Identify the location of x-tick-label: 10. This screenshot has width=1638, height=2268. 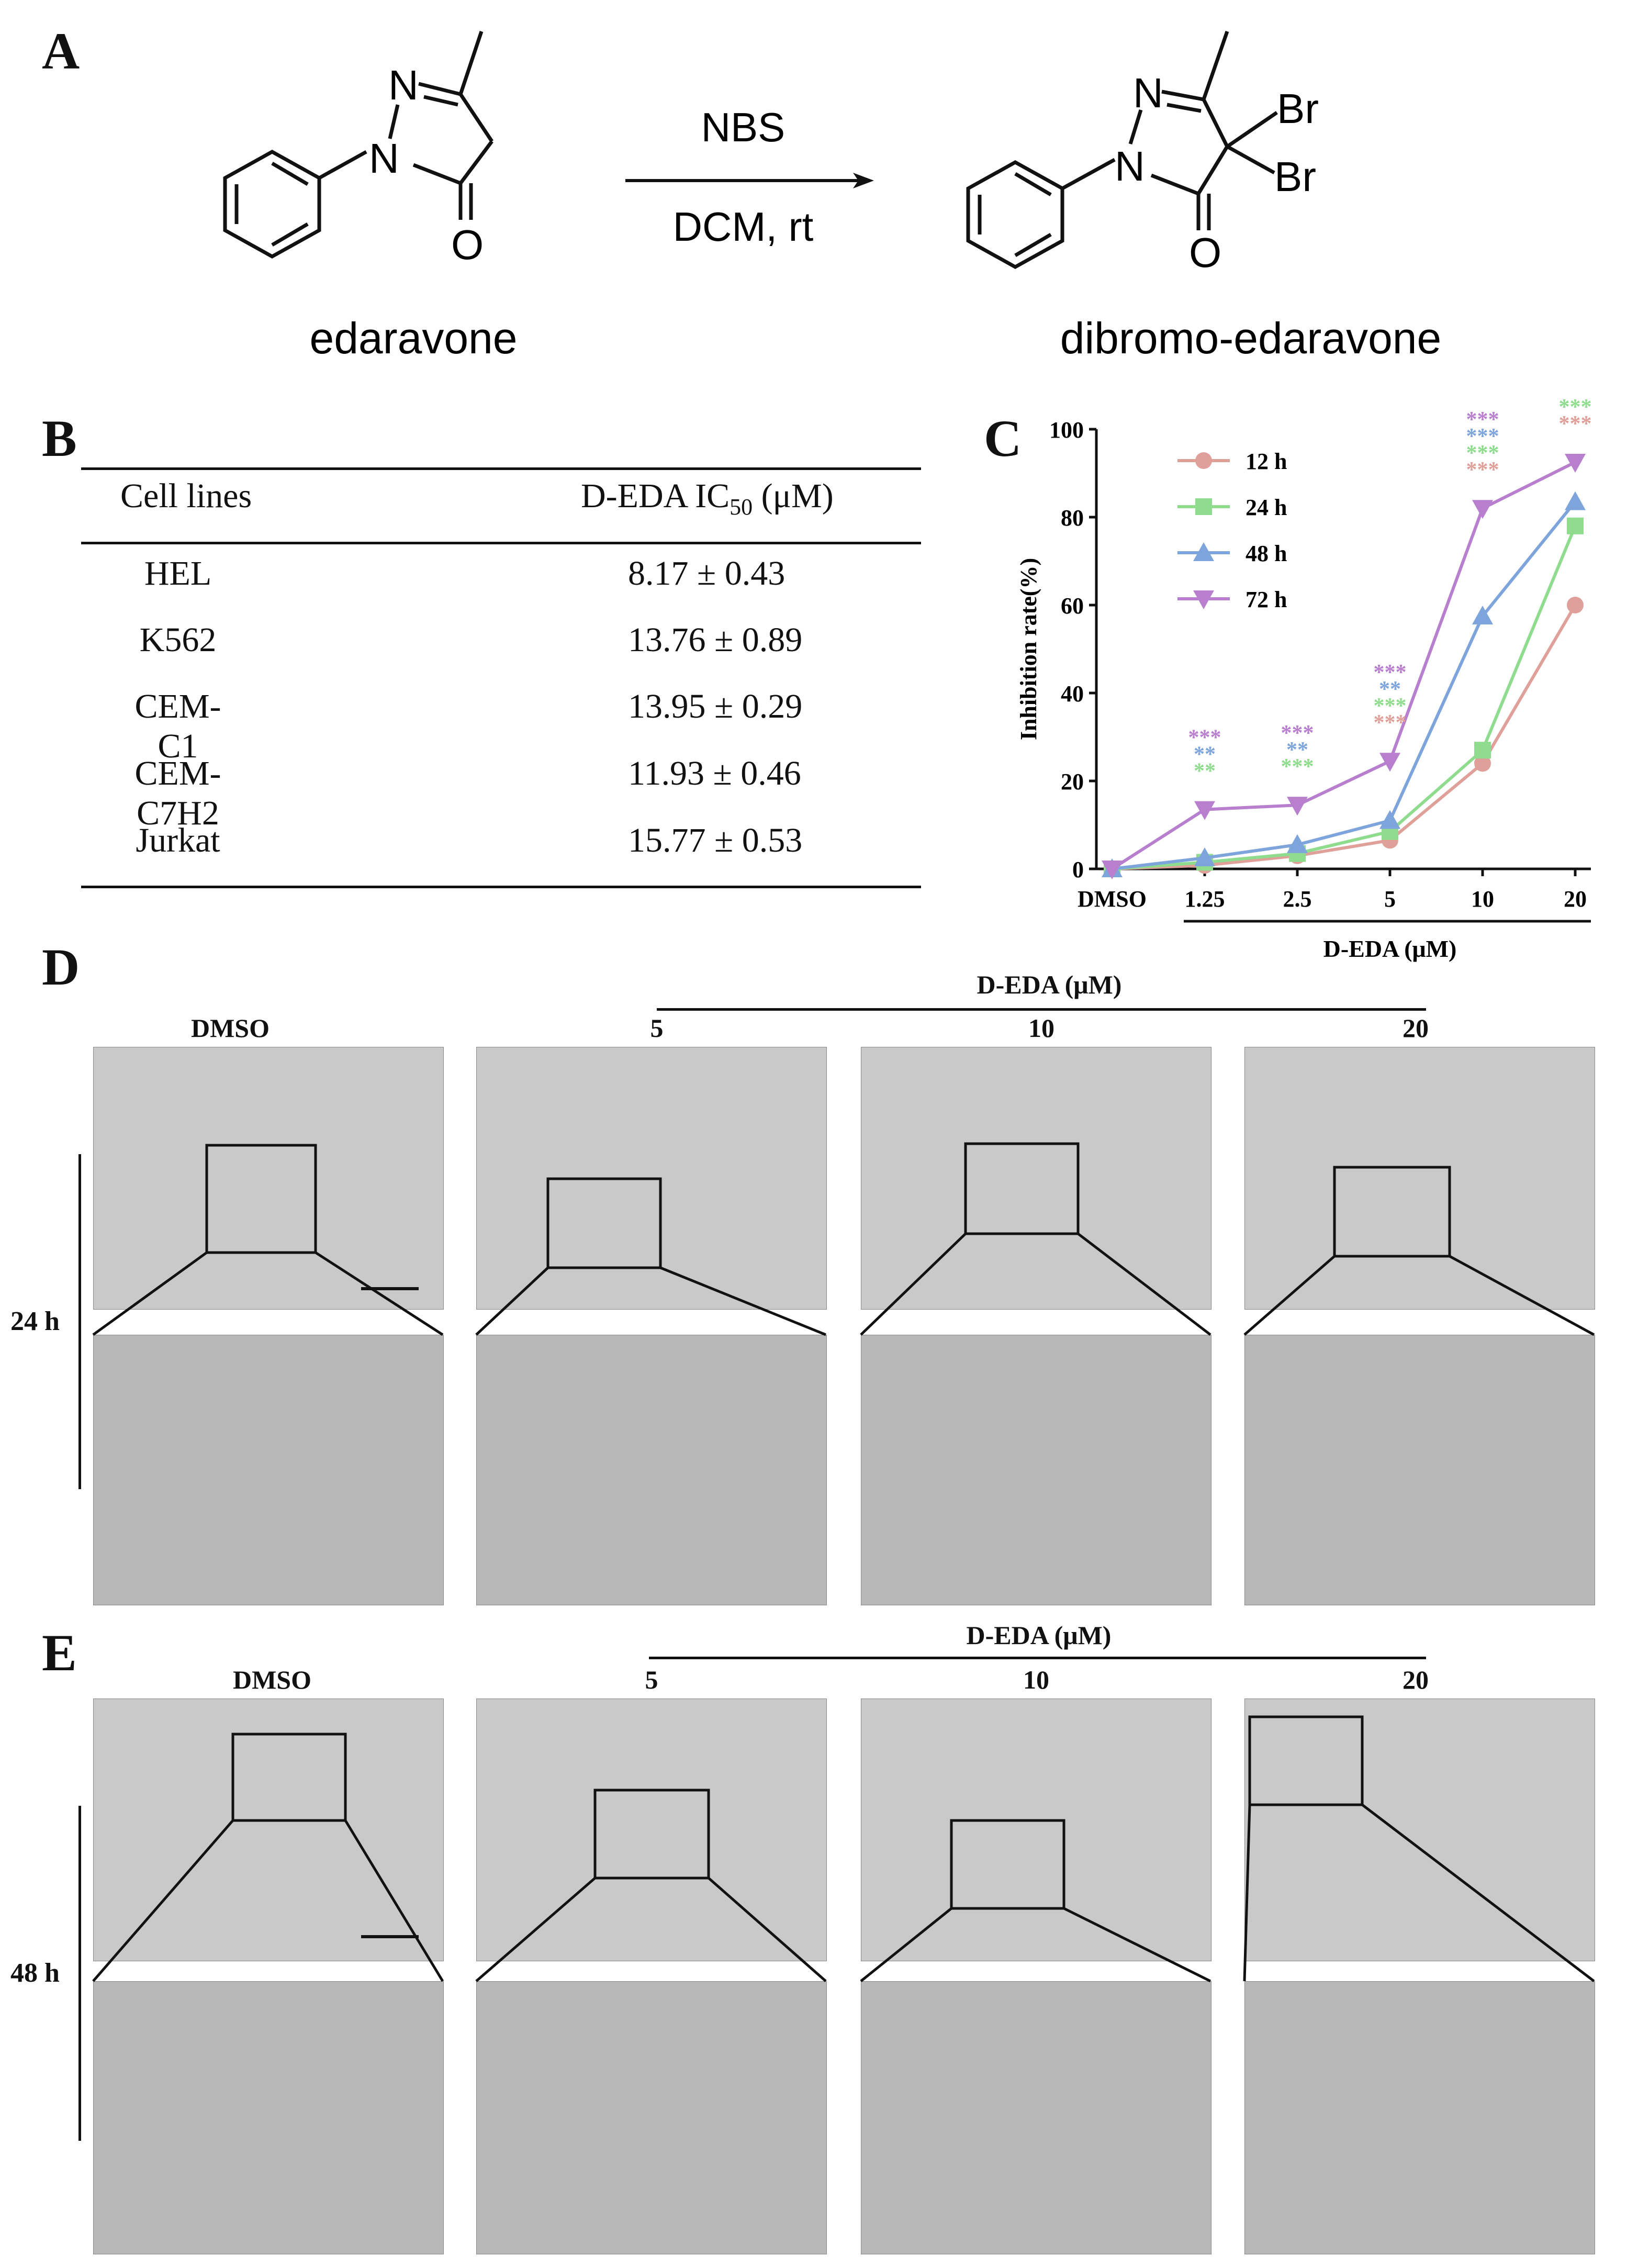
(1482, 899).